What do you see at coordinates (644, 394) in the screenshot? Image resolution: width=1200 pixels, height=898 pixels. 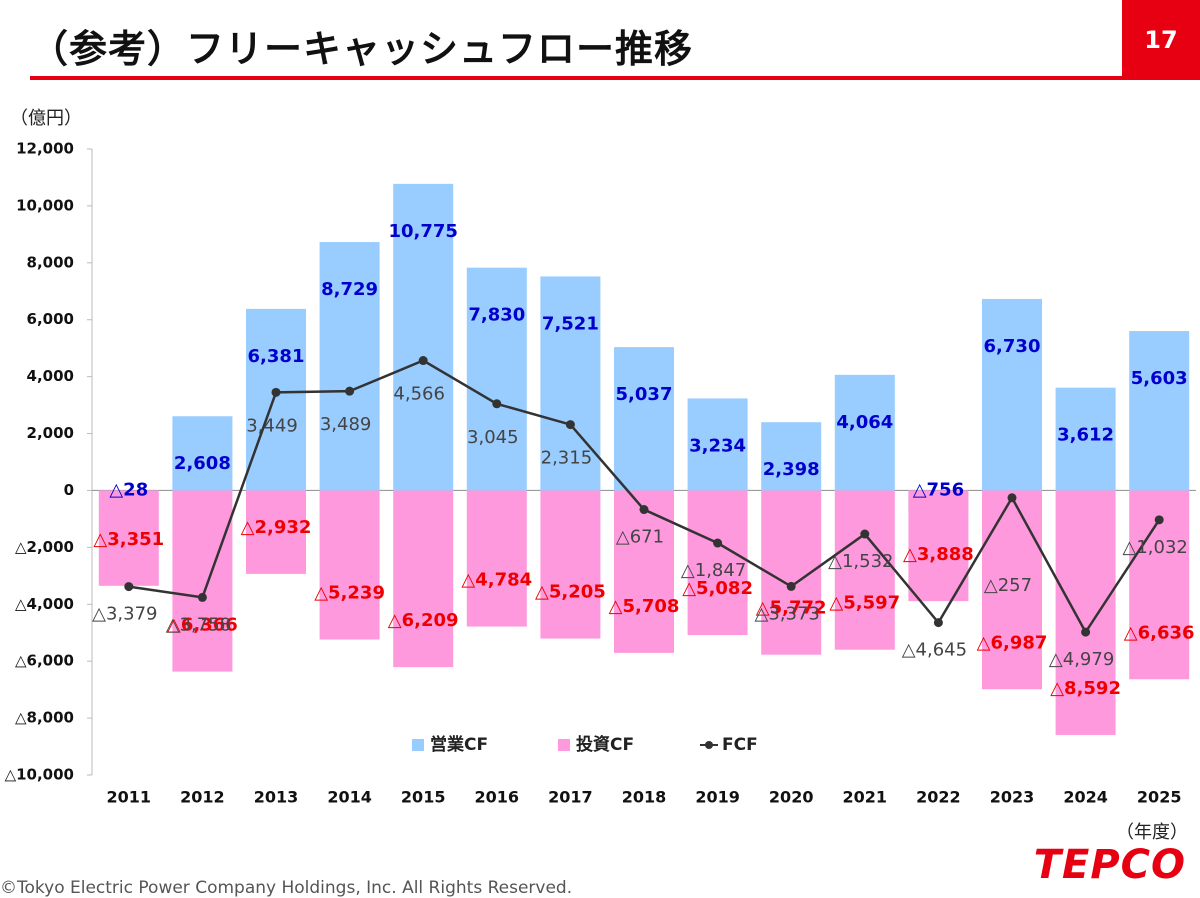 I see `operating-cf-label: 5,037` at bounding box center [644, 394].